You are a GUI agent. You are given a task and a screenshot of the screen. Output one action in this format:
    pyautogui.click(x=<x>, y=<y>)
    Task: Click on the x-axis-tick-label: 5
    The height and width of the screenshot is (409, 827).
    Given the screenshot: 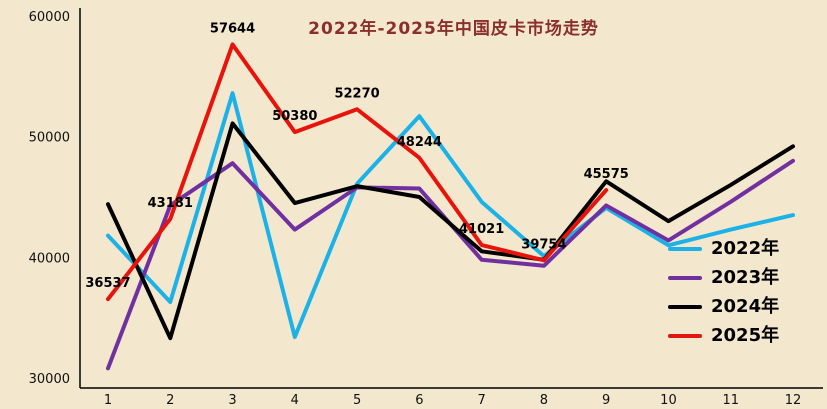 What is the action you would take?
    pyautogui.click(x=357, y=400)
    